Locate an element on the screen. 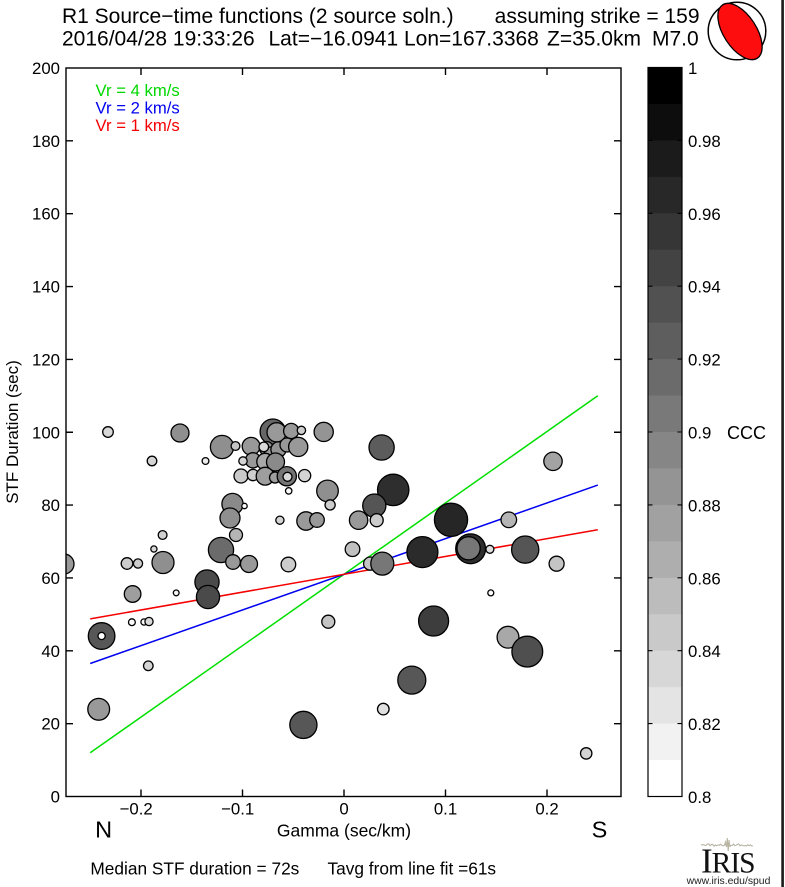 This screenshot has width=785, height=887. svg-text: S is located at coordinates (600, 830).